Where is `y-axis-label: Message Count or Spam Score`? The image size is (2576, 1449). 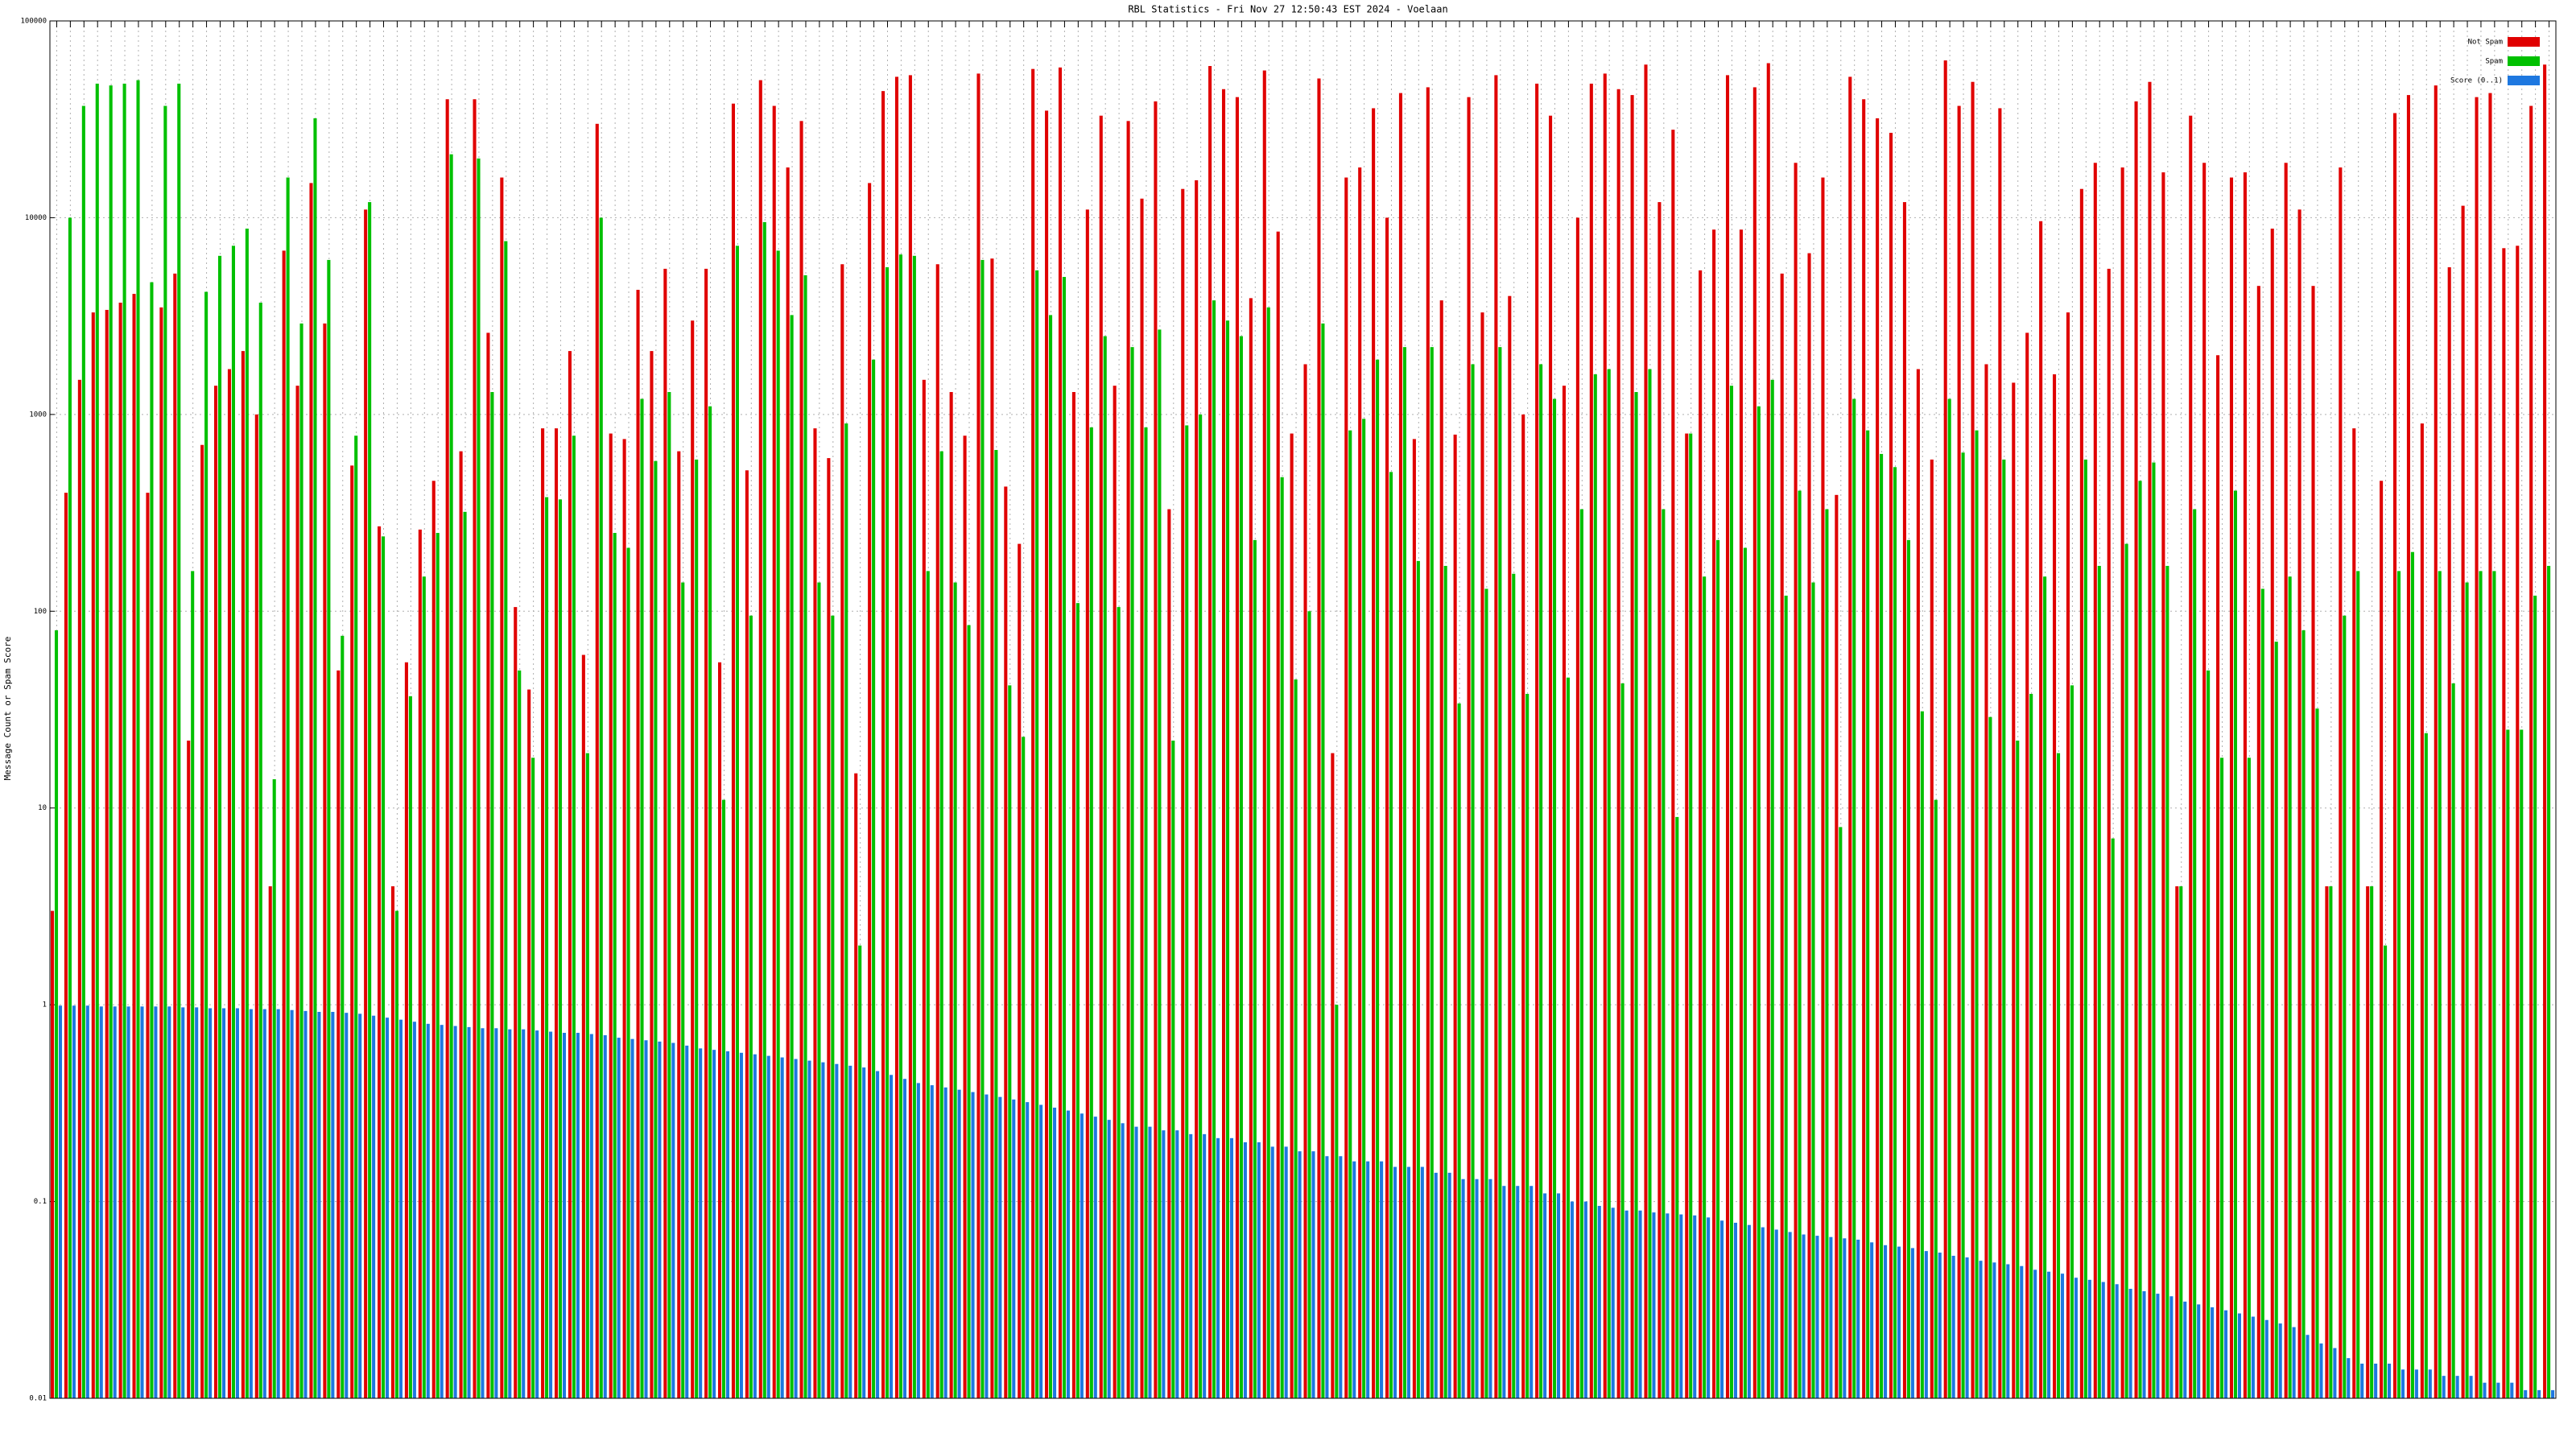
y-axis-label: Message Count or Spam Score is located at coordinates (7, 709).